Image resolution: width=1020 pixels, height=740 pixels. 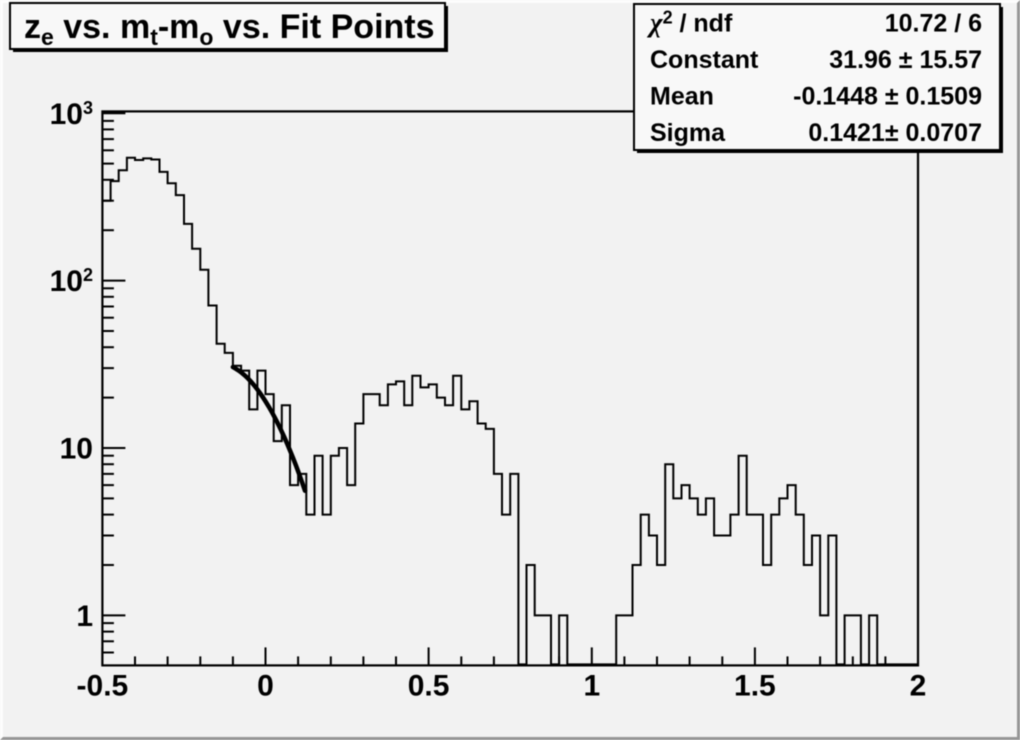 What do you see at coordinates (103, 686) in the screenshot?
I see `svg-text: -0.5` at bounding box center [103, 686].